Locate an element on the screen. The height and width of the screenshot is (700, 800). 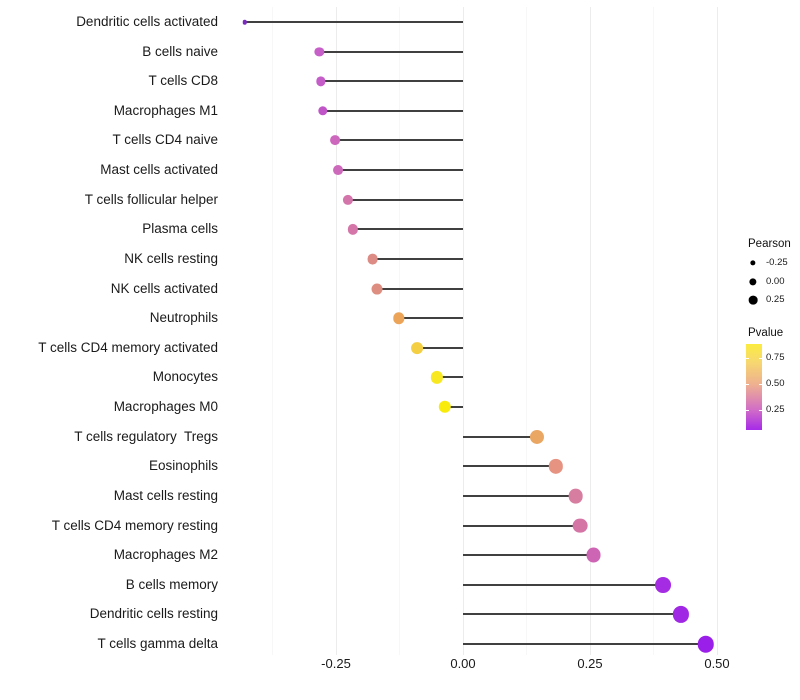
size-legend-title: Pearson is located at coordinates (769, 244).